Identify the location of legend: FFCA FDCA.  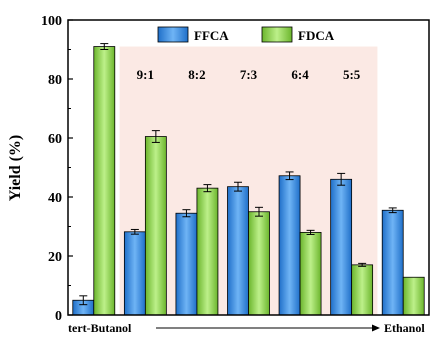
(246, 34).